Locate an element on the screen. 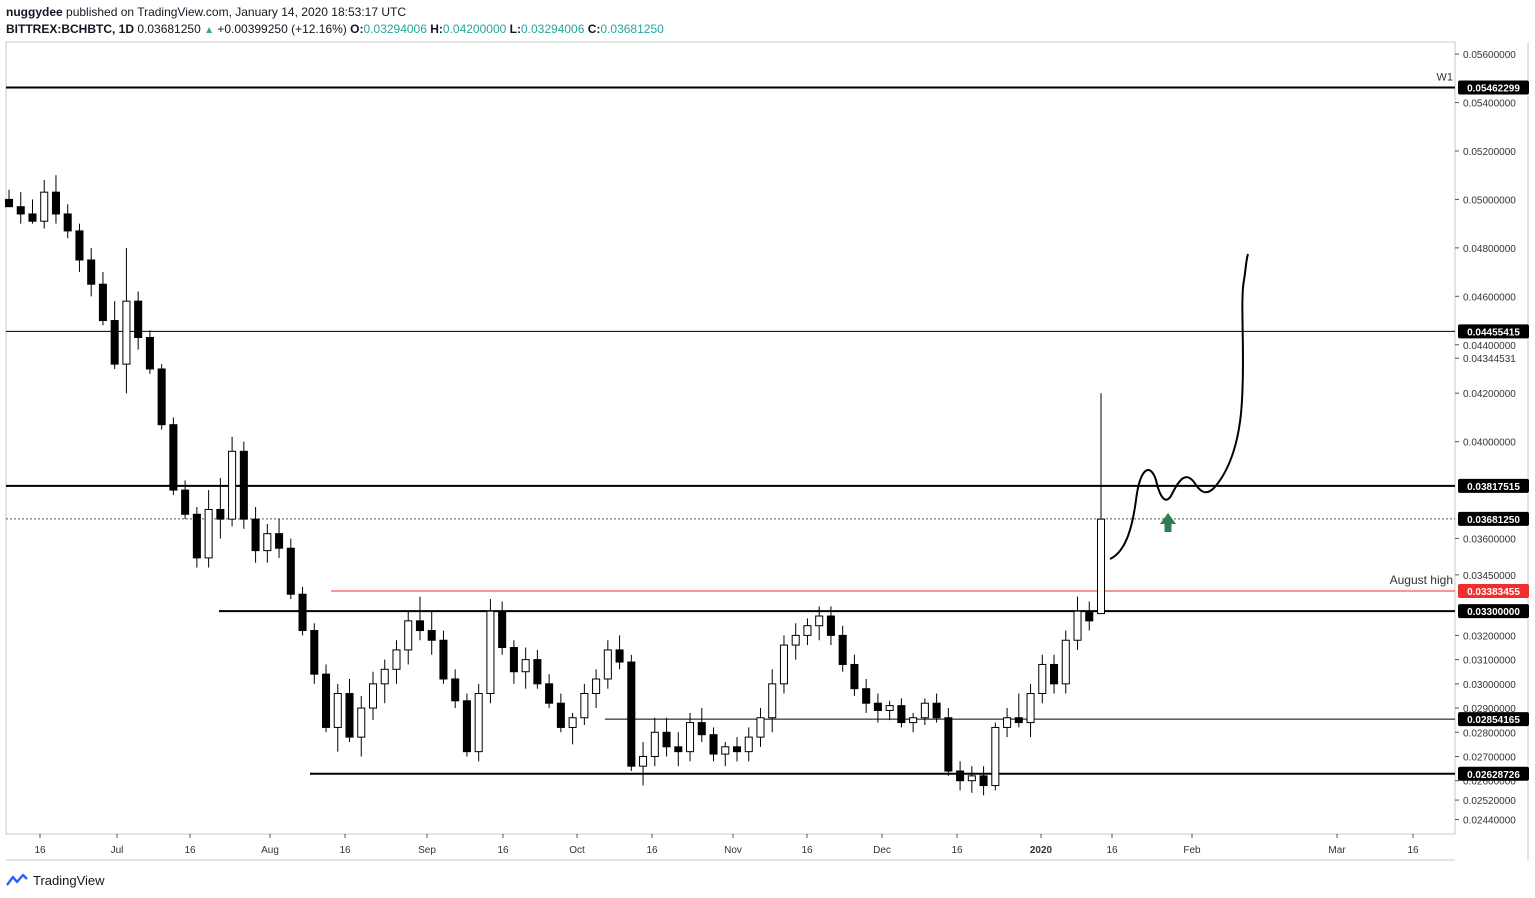 Image resolution: width=1535 pixels, height=898 pixels. y-tick-label: 0.02700000 is located at coordinates (1489, 757).